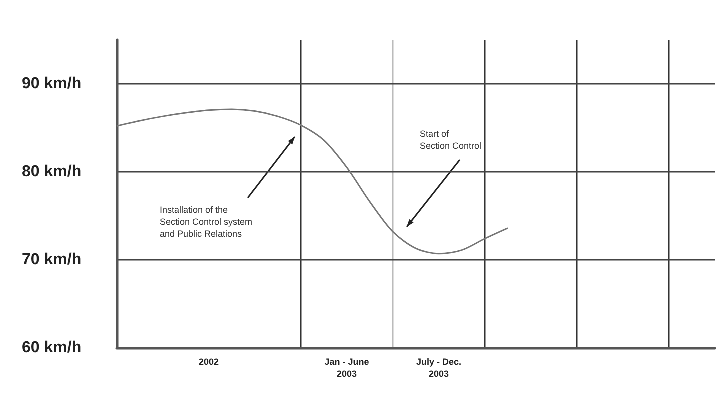 Image resolution: width=726 pixels, height=404 pixels. I want to click on y-tick-label: 90 km/h, so click(52, 84).